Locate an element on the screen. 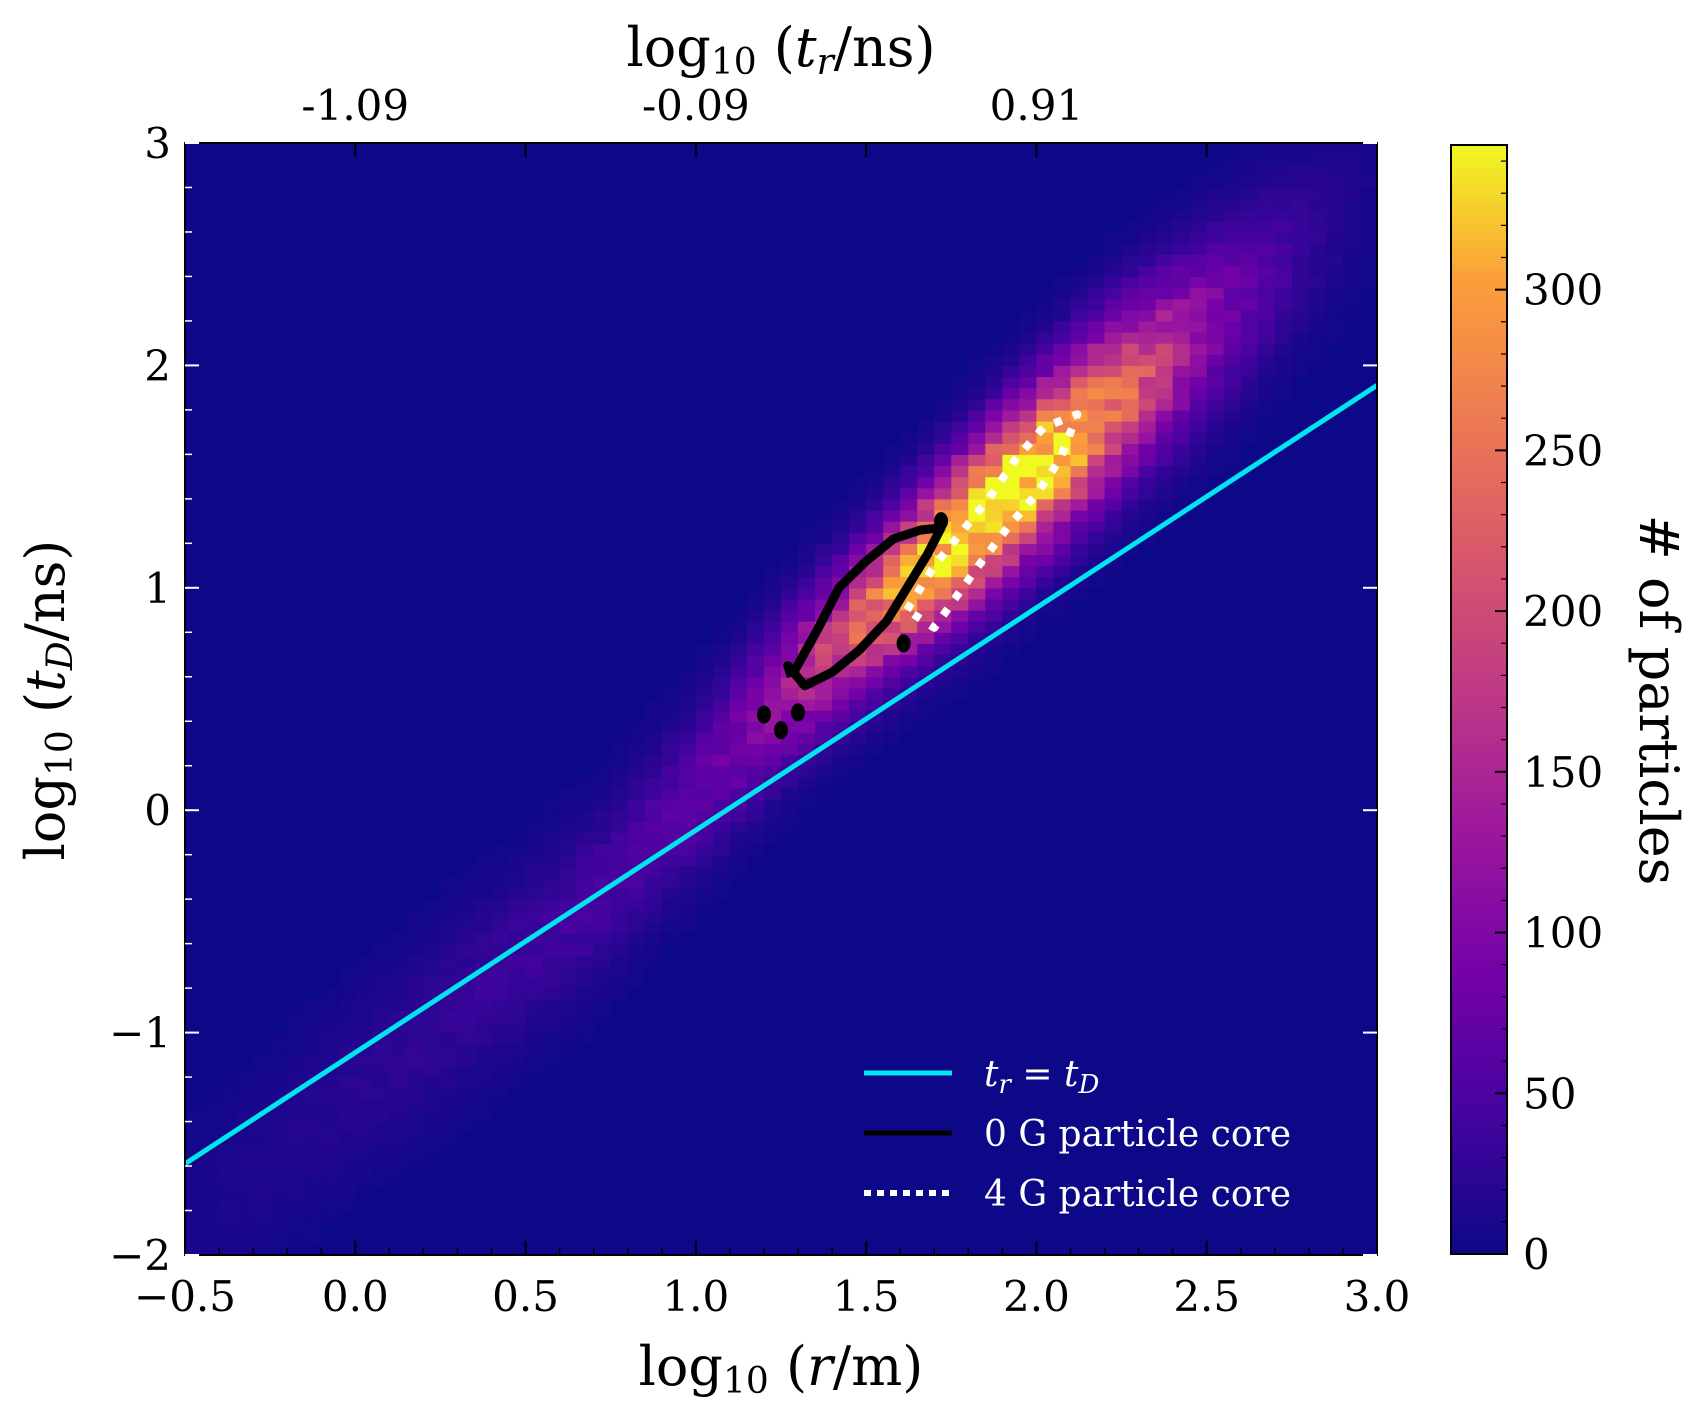 Image resolution: width=1693 pixels, height=1416 pixels. colorbar-tick-label: 250 is located at coordinates (1563, 450).